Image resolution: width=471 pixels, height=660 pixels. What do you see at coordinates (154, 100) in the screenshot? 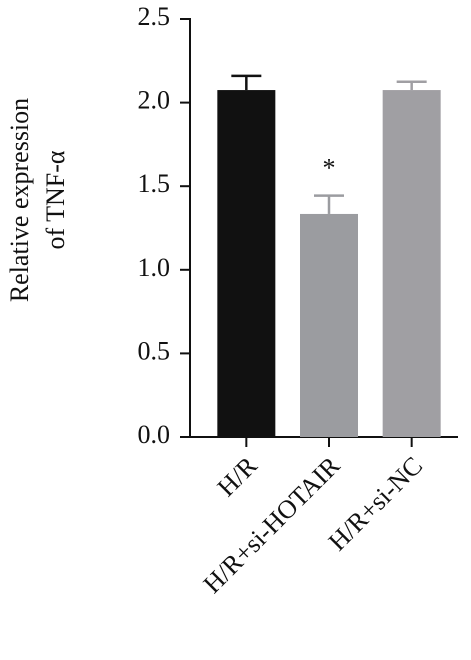
I see `y-tick-label: 2.0` at bounding box center [154, 100].